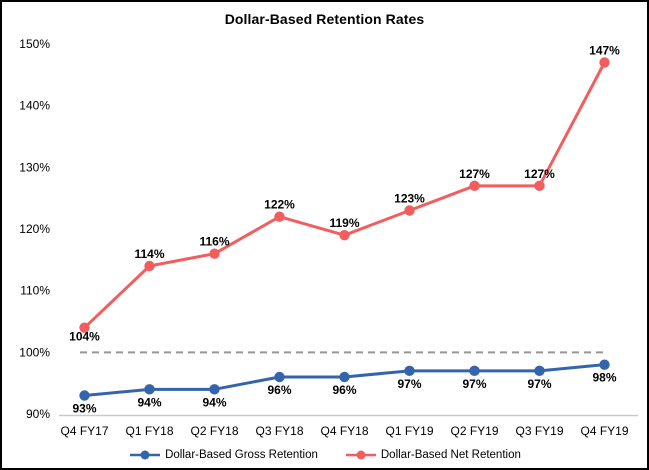 This screenshot has width=649, height=470. I want to click on x-axis-category-label: Q4 FY17, so click(84, 431).